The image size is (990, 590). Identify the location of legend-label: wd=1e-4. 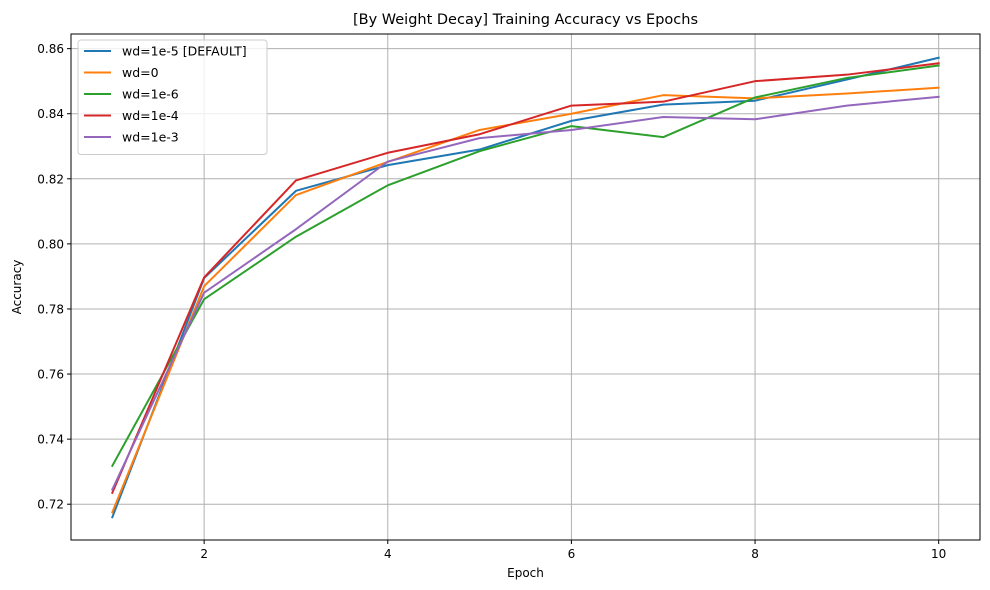
(150, 115).